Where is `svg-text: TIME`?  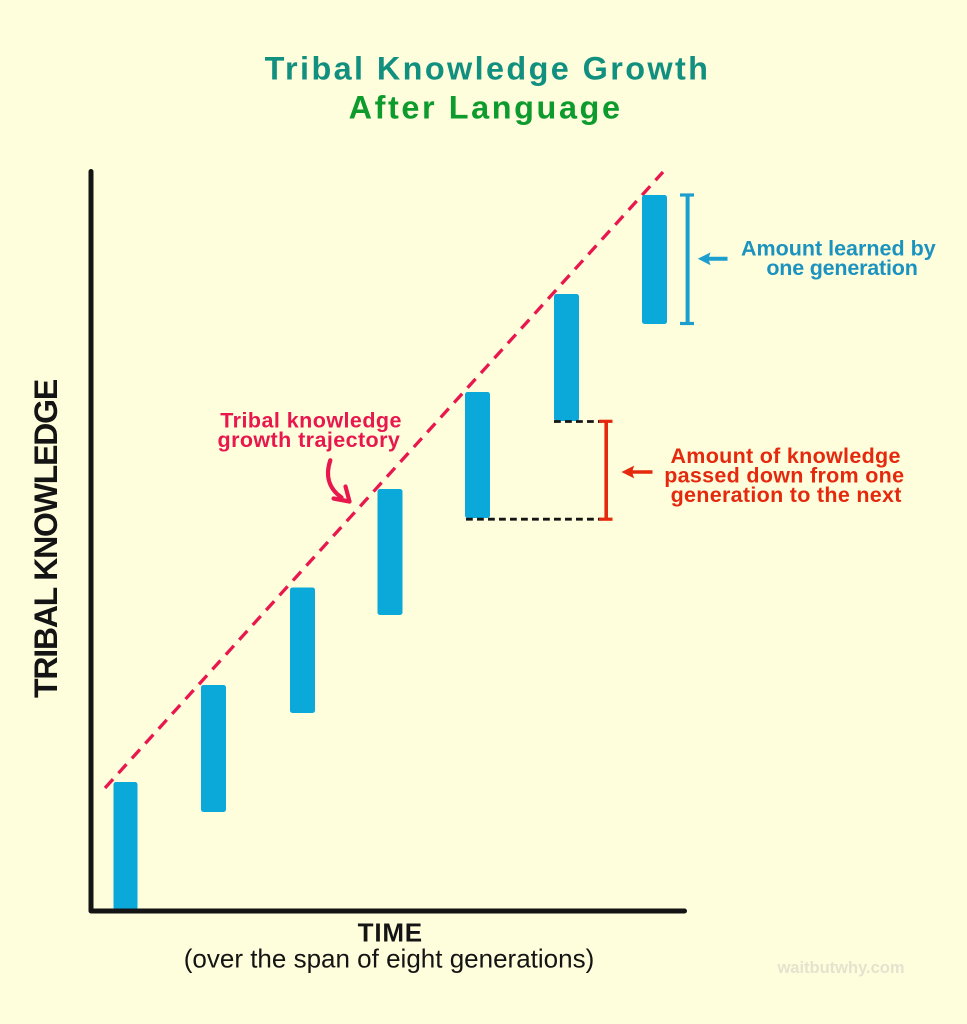
svg-text: TIME is located at coordinates (390, 933).